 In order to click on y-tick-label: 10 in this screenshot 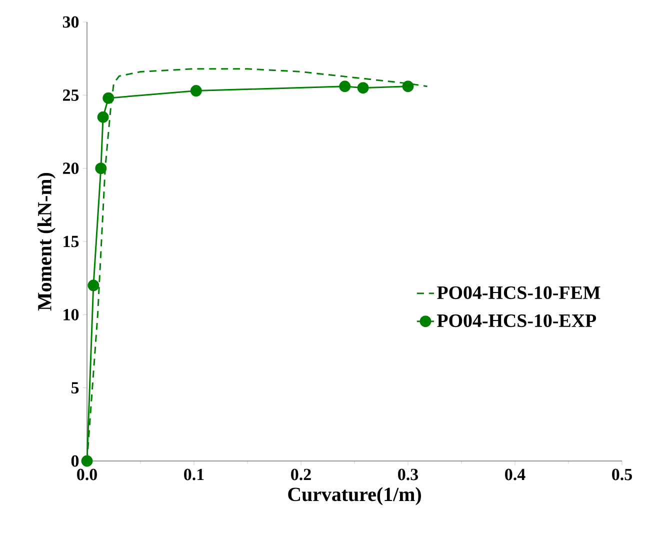, I will do `click(71, 314)`.